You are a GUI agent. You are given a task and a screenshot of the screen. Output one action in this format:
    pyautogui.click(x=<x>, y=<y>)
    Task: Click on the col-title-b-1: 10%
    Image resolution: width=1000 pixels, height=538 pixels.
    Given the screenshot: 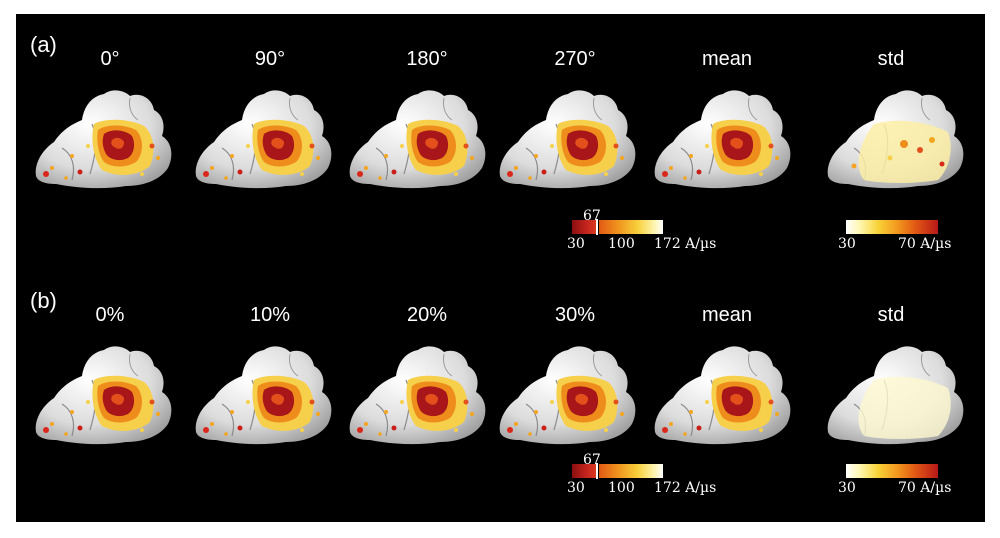 What is the action you would take?
    pyautogui.click(x=270, y=315)
    